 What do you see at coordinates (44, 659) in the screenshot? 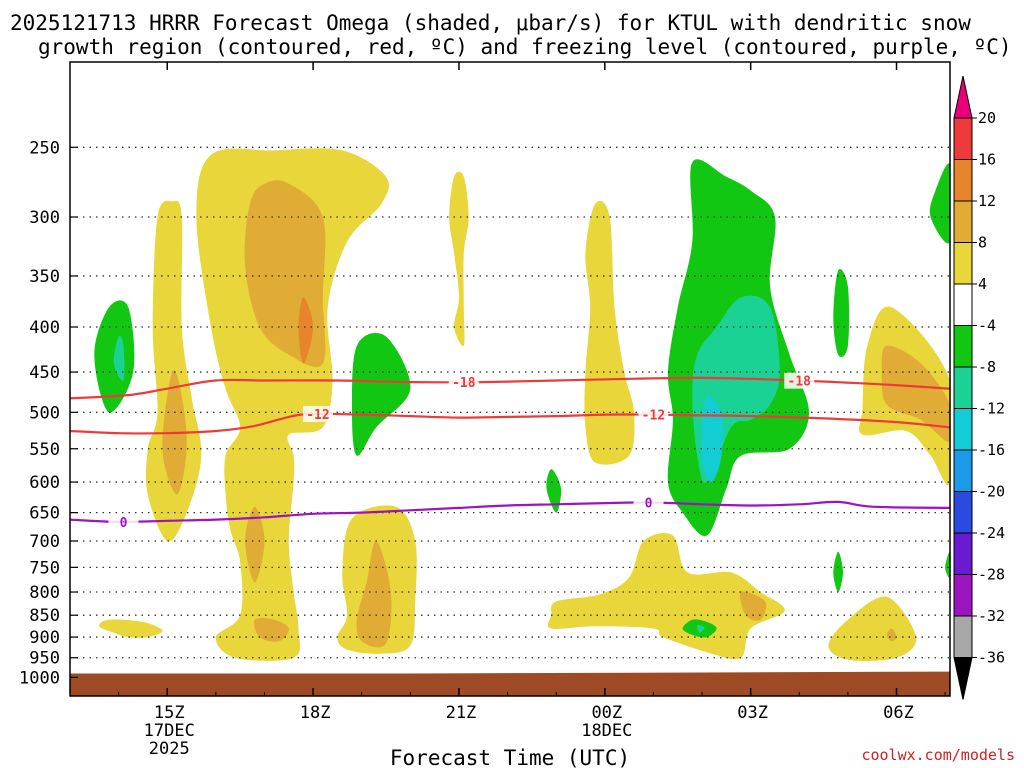
I see `y-tick-label-950: 950` at bounding box center [44, 659].